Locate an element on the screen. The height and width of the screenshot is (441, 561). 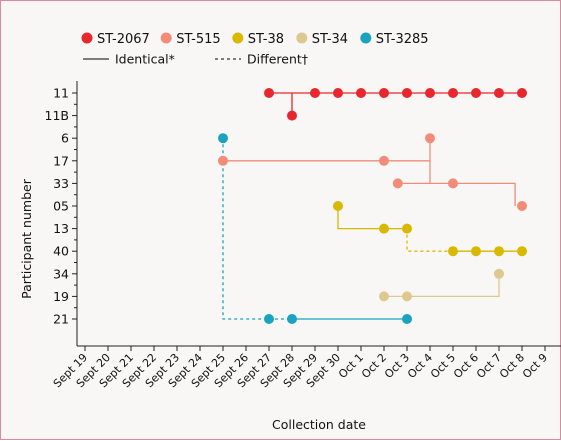
legend-label: ST-38 is located at coordinates (266, 39).